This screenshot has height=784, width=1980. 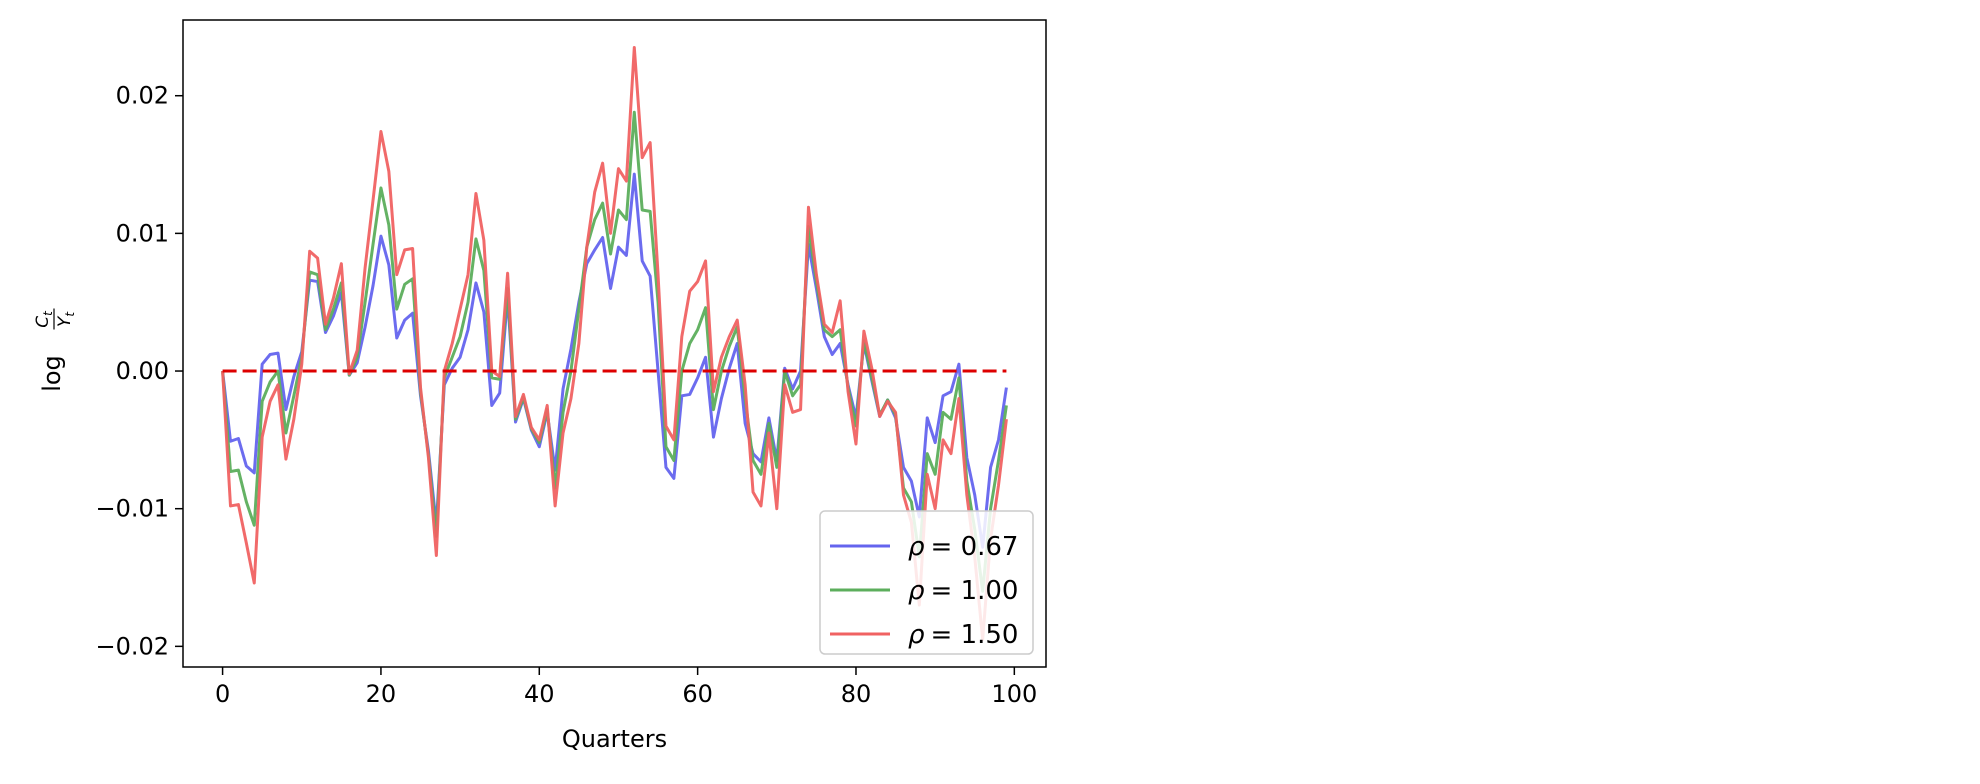 I want to click on x-tick-label: 20, so click(x=381, y=694).